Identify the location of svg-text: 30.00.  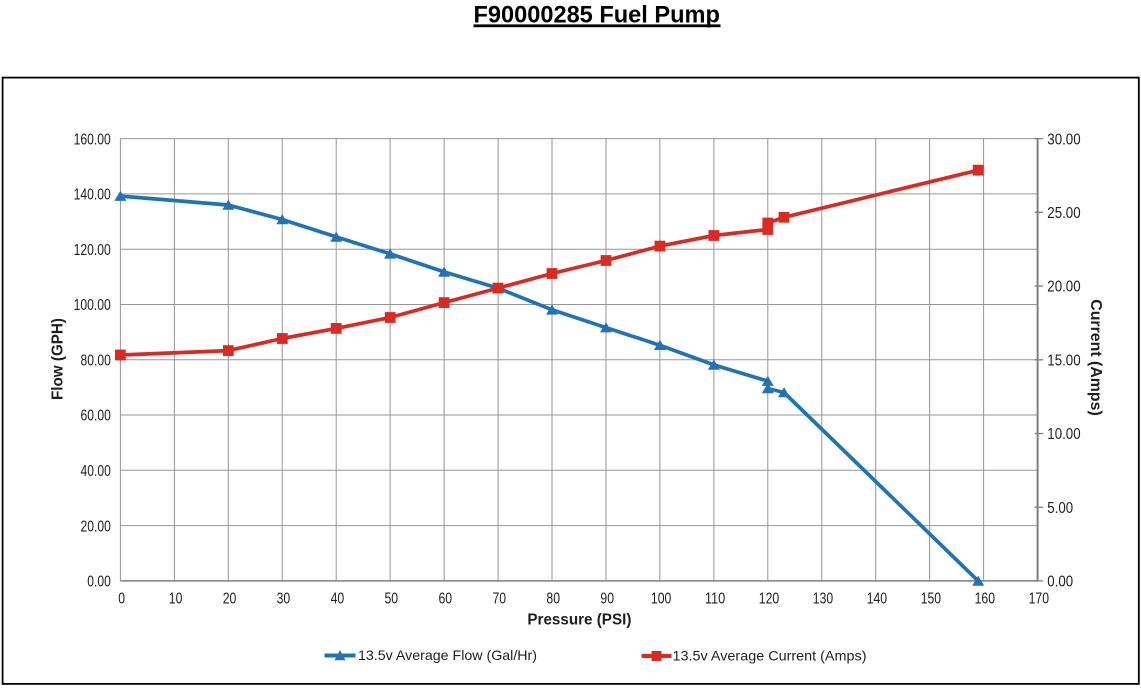
(1063, 139).